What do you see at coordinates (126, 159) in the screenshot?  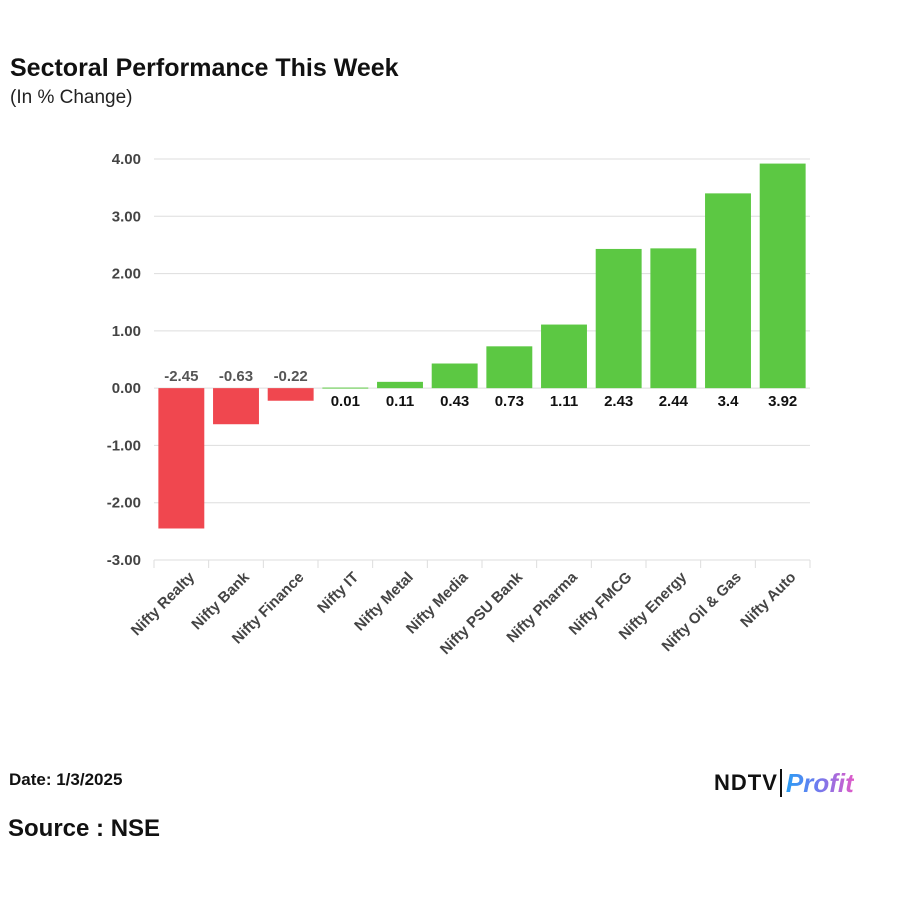 I see `y-tick-label: 4.00` at bounding box center [126, 159].